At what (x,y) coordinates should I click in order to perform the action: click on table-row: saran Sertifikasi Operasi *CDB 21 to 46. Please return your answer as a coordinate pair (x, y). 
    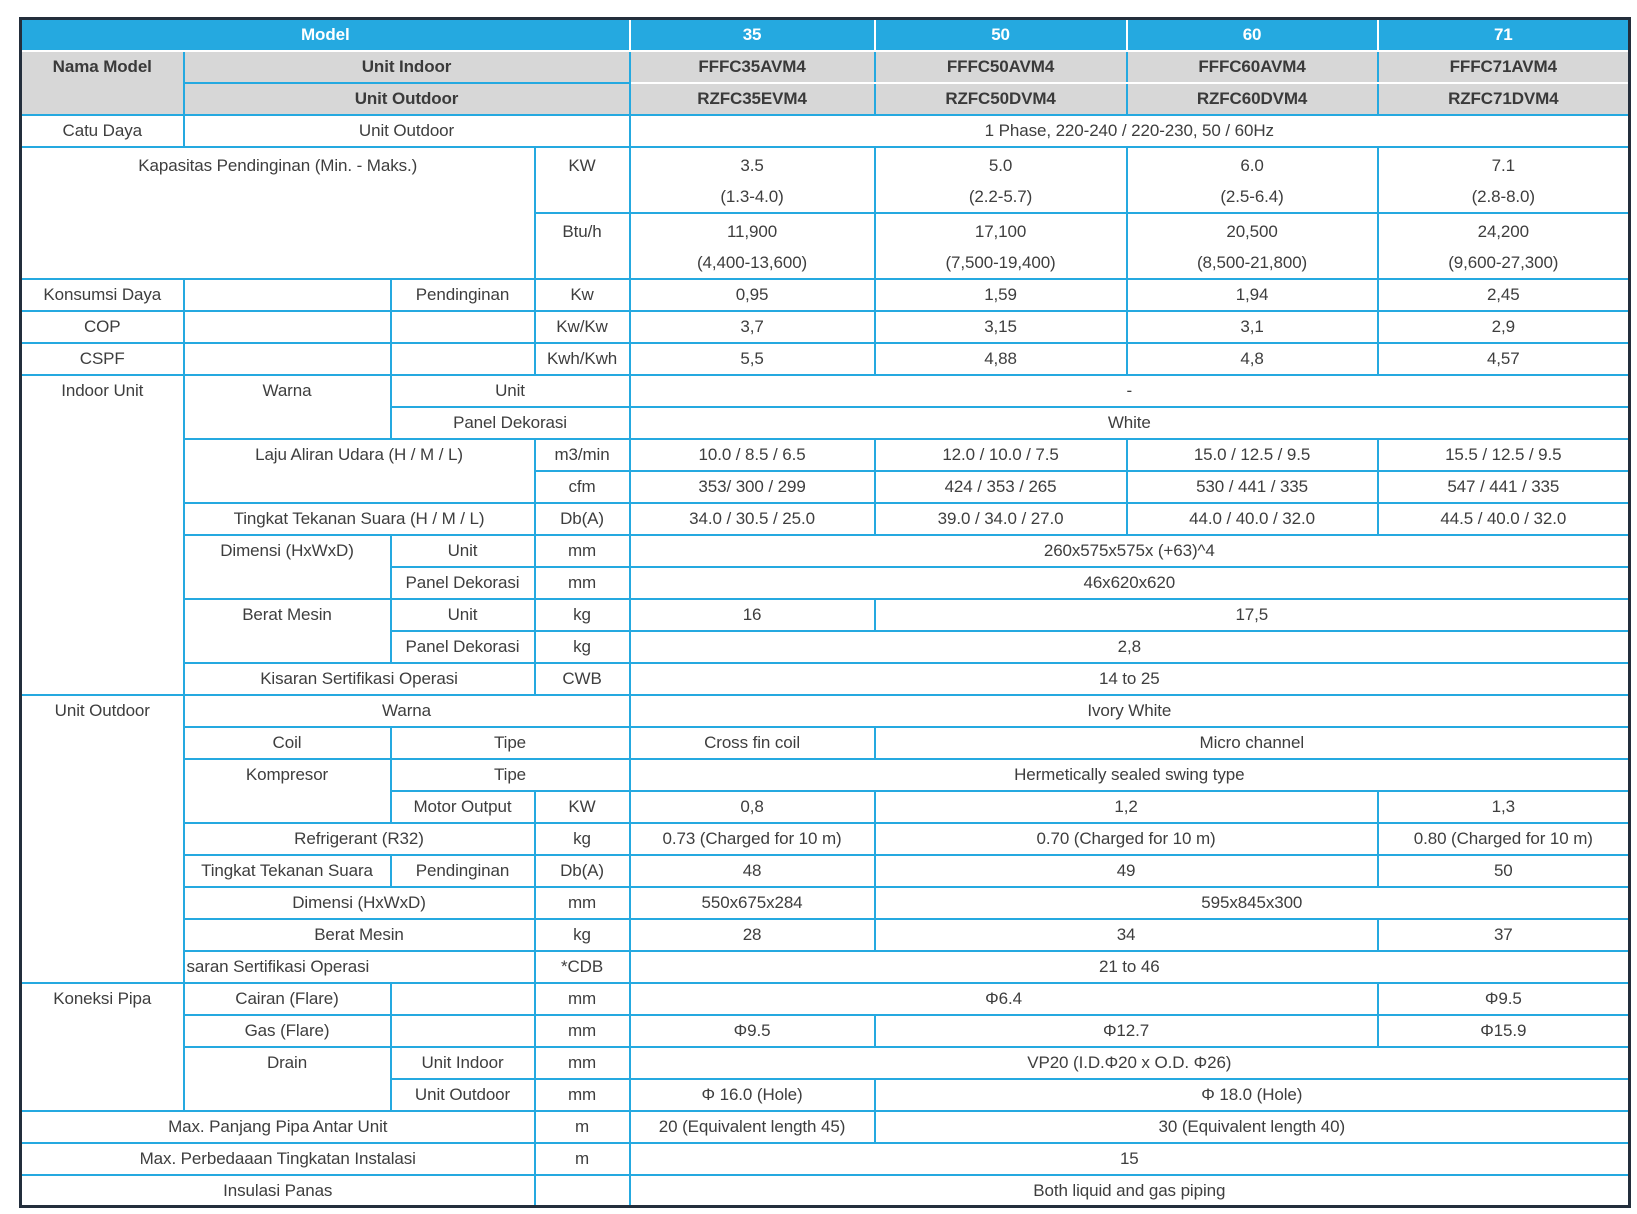
    Looking at the image, I should click on (826, 966).